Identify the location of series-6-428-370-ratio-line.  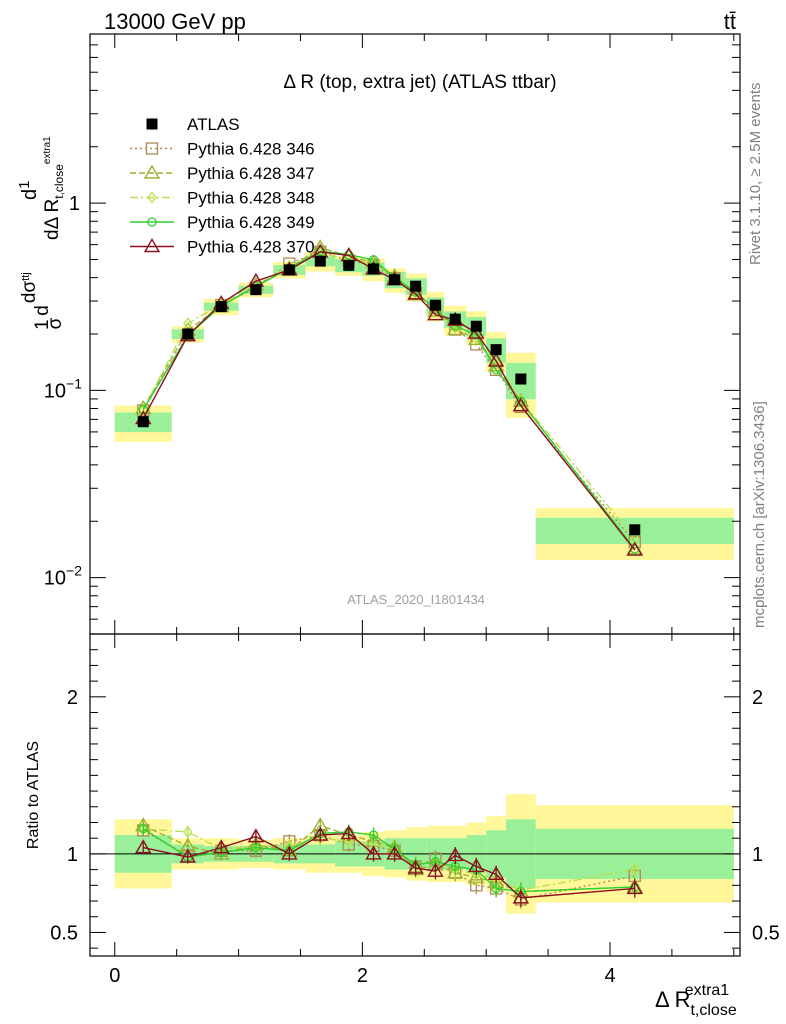
(389, 865).